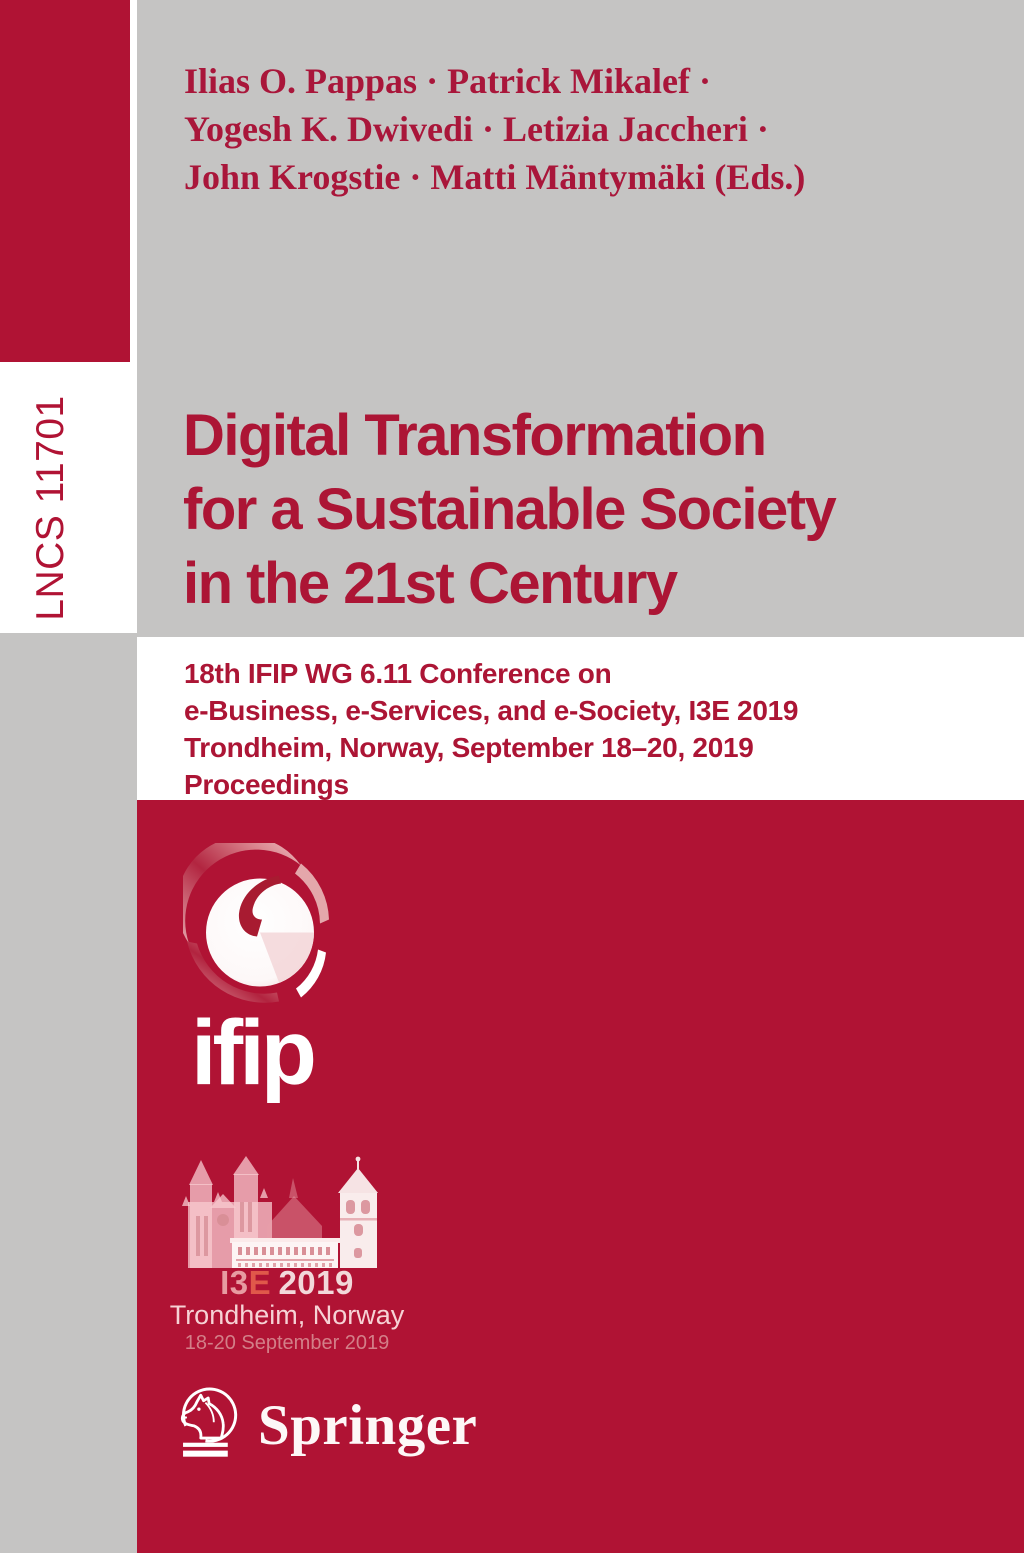 Image resolution: width=1024 pixels, height=1553 pixels. I want to click on subtitle-line: Trondheim, Norway, September 18–20, 2019, so click(469, 747).